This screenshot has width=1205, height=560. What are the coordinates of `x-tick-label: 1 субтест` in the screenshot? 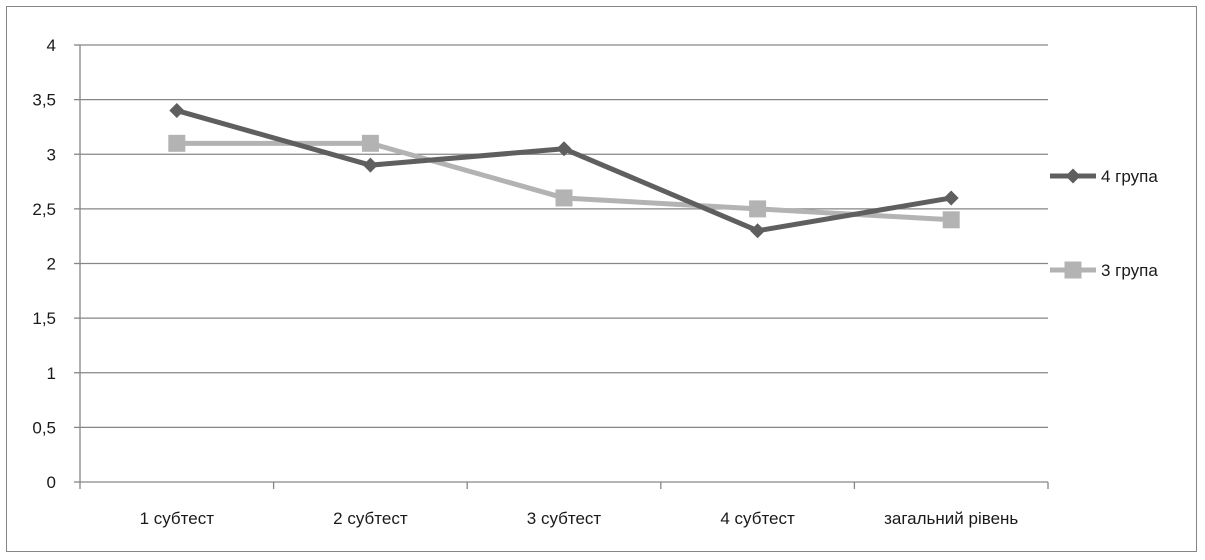 It's located at (177, 518).